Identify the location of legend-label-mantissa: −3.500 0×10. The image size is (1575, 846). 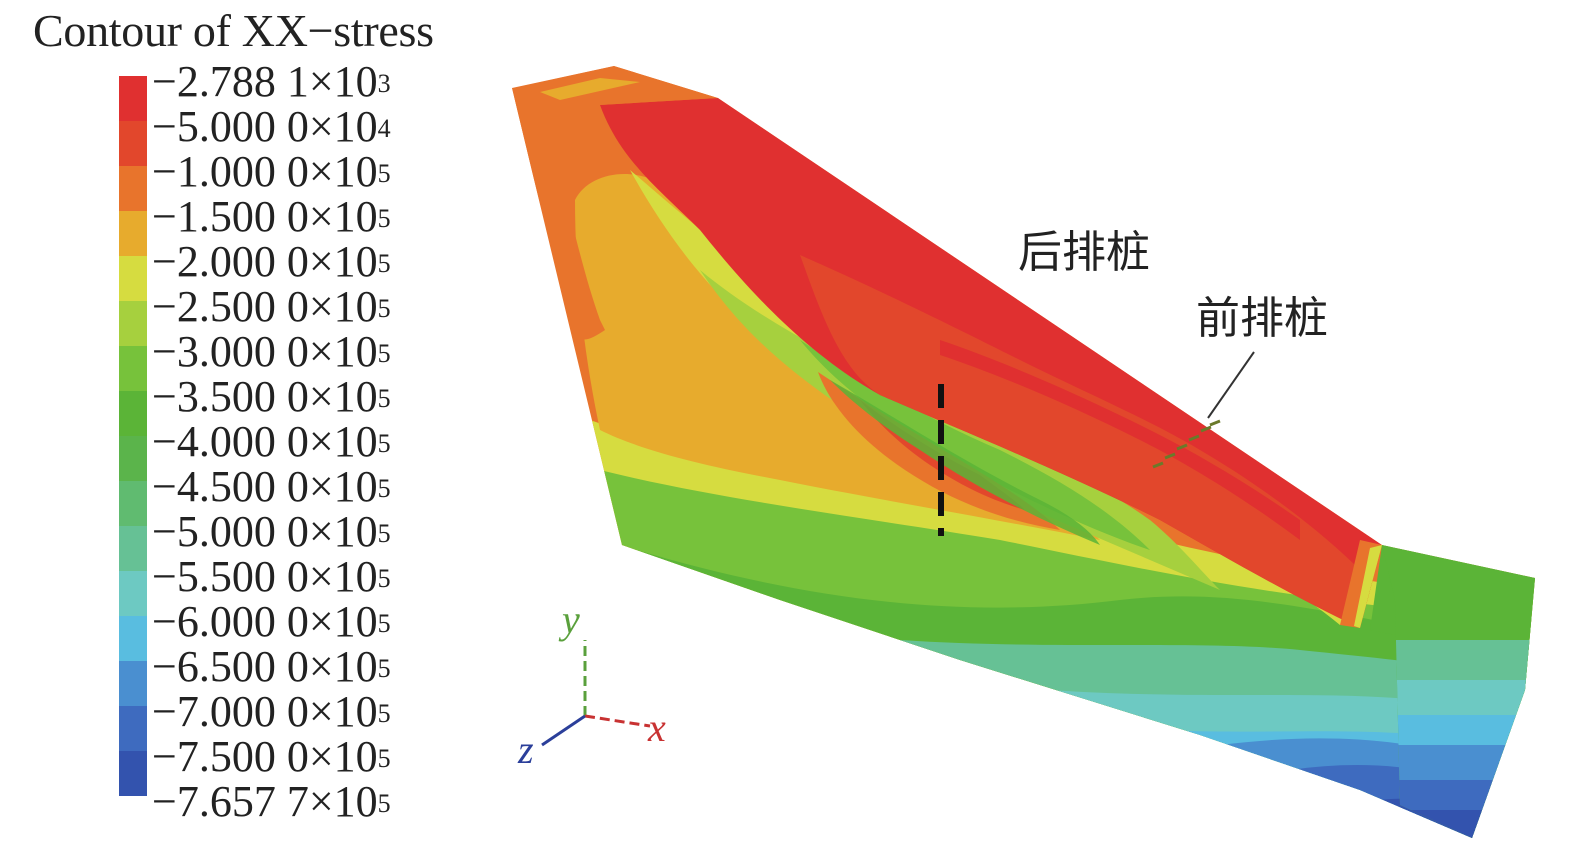
(265, 396).